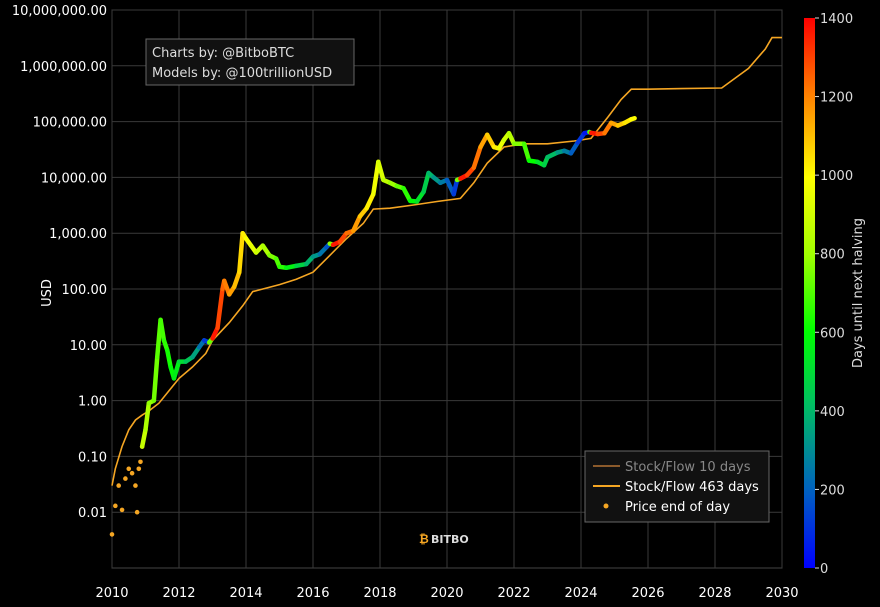  Describe the element at coordinates (692, 487) in the screenshot. I see `legend-label-sf463: Stock/Flow 463 days` at that location.